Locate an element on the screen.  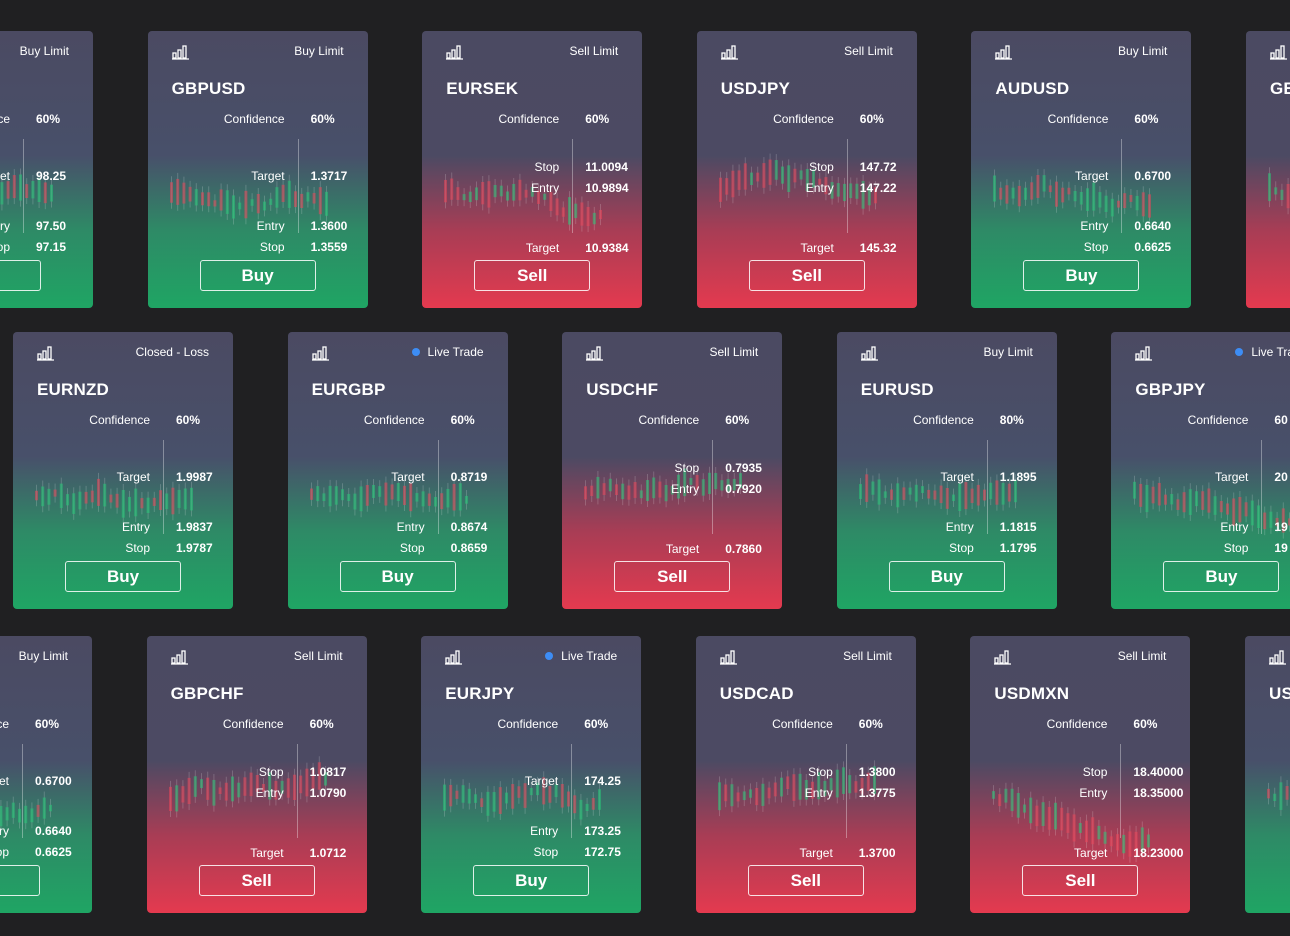
pair: GBPJPY is located at coordinates (1170, 389).